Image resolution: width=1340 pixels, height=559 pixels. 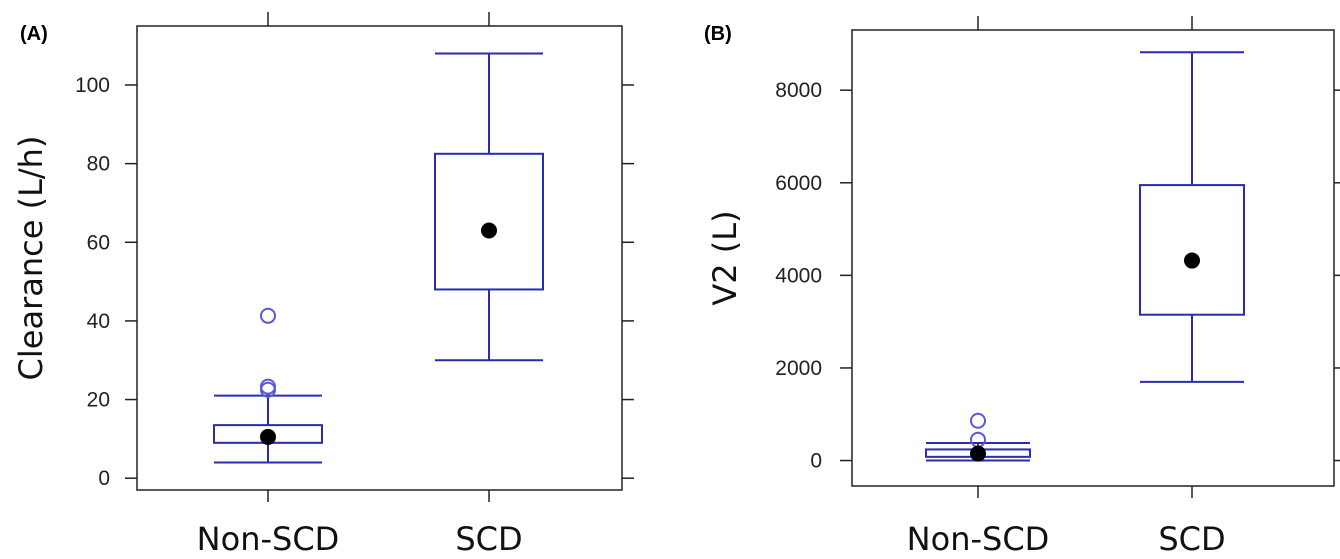 What do you see at coordinates (798, 275) in the screenshot?
I see `y-tick-label: 4000` at bounding box center [798, 275].